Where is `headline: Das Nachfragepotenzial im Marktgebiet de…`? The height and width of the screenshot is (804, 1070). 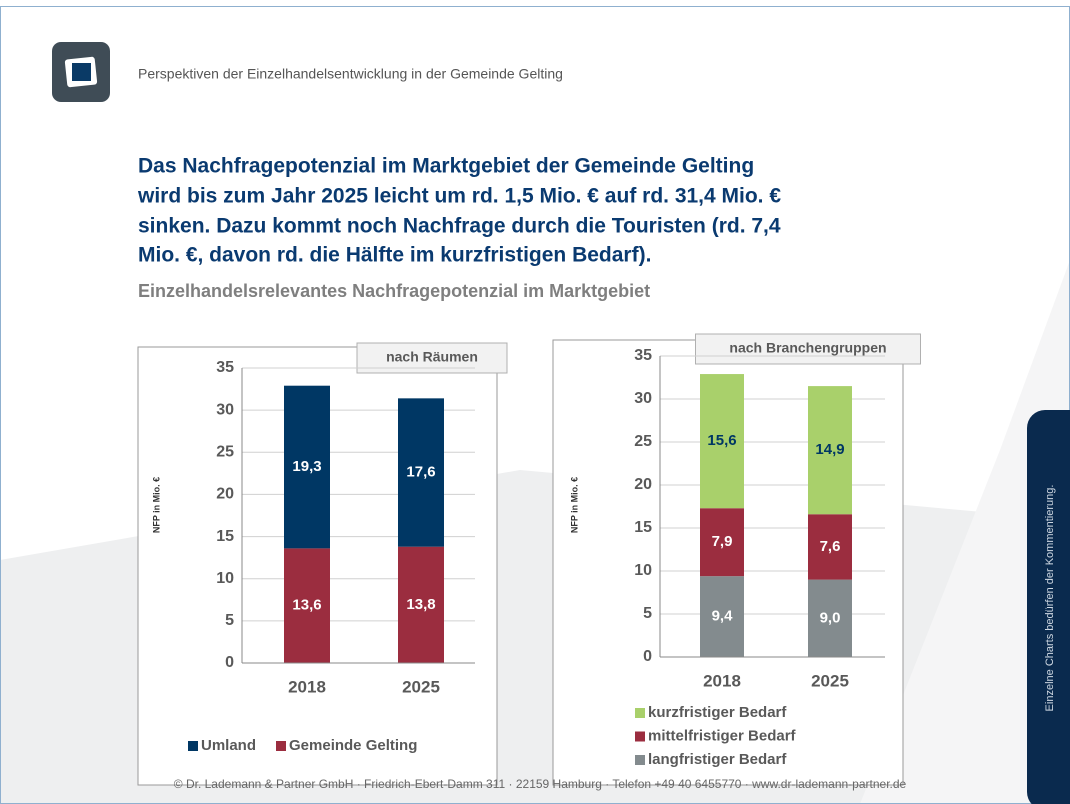
headline: Das Nachfragepotenzial im Marktgebiet de… is located at coordinates (446, 166).